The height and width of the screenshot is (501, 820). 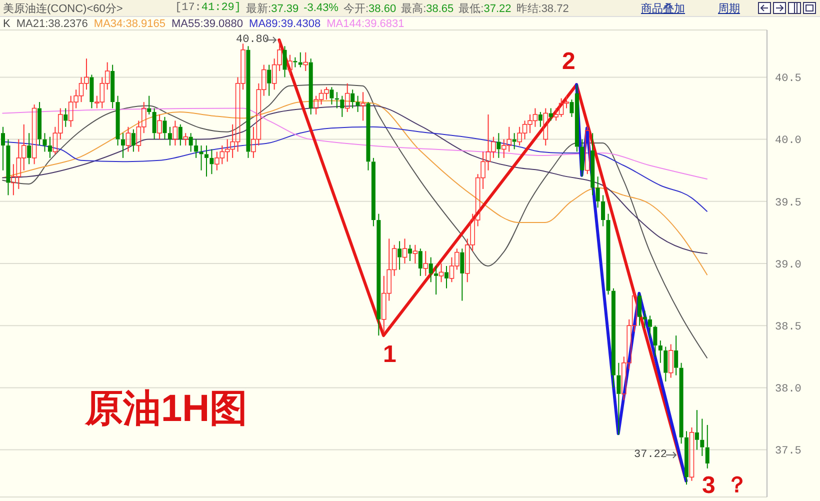 What do you see at coordinates (569, 61) in the screenshot?
I see `annotation: 2` at bounding box center [569, 61].